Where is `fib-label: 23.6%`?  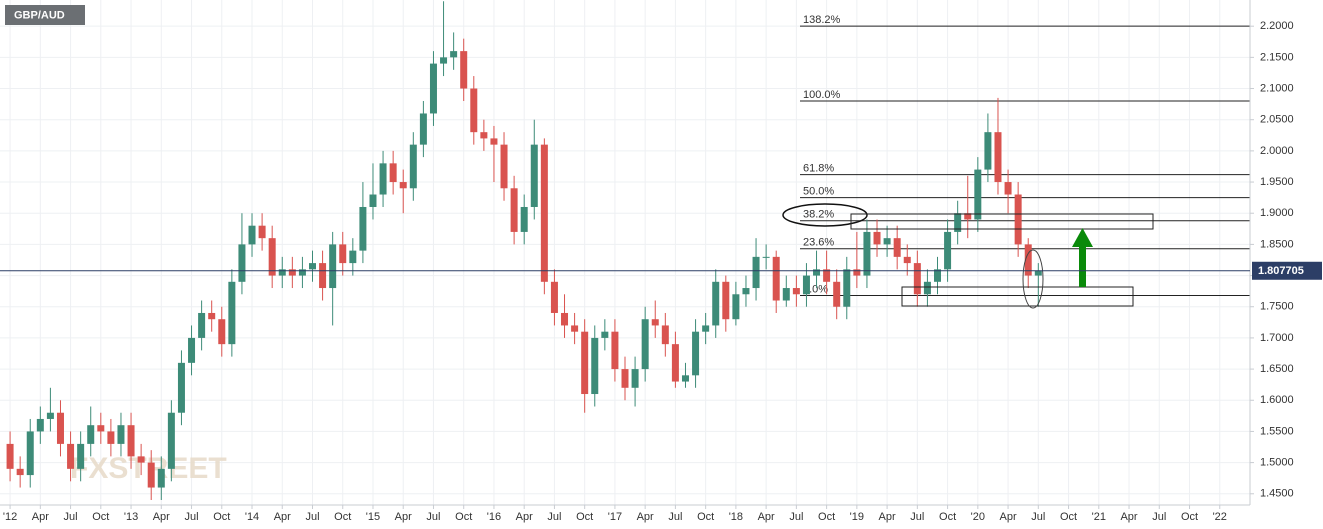 fib-label: 23.6% is located at coordinates (818, 243).